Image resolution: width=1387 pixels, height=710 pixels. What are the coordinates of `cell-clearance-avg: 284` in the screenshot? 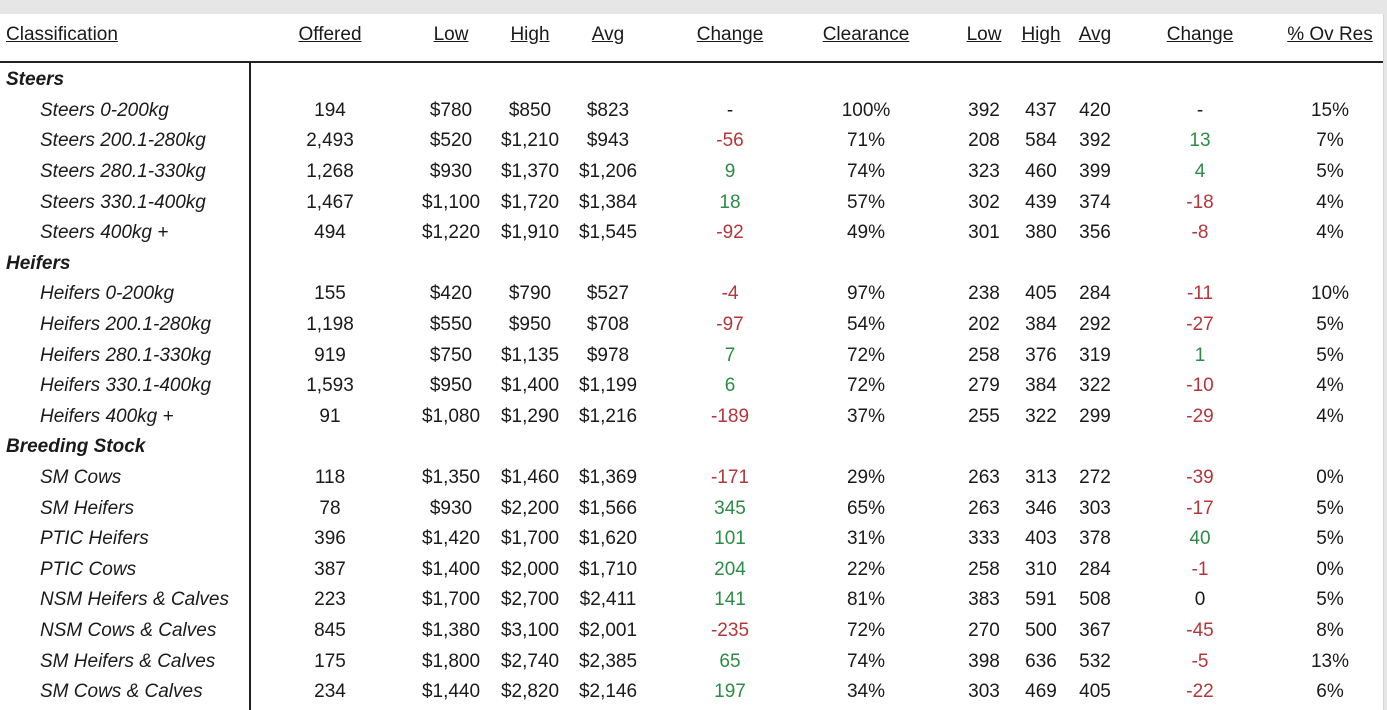 It's located at (1095, 569).